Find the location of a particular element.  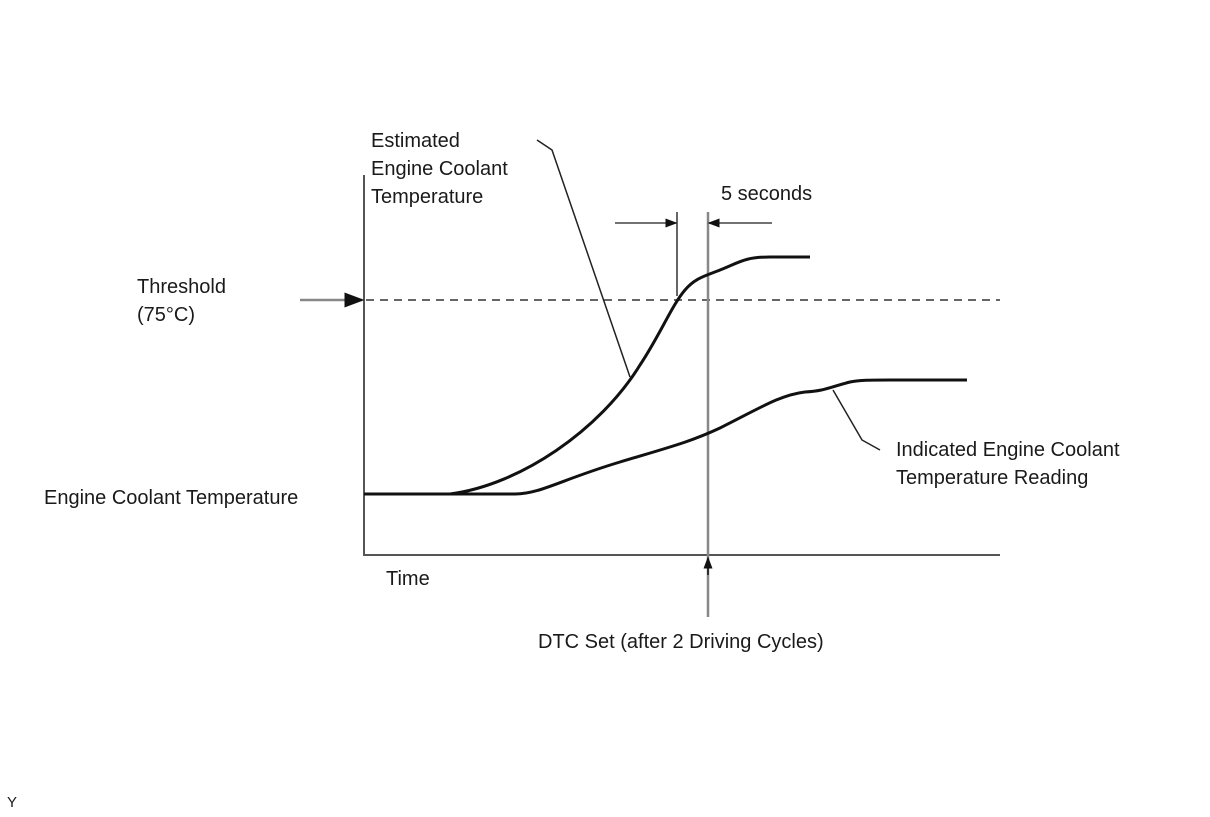

threshold-label: Threshold (75°C) is located at coordinates (181, 301).